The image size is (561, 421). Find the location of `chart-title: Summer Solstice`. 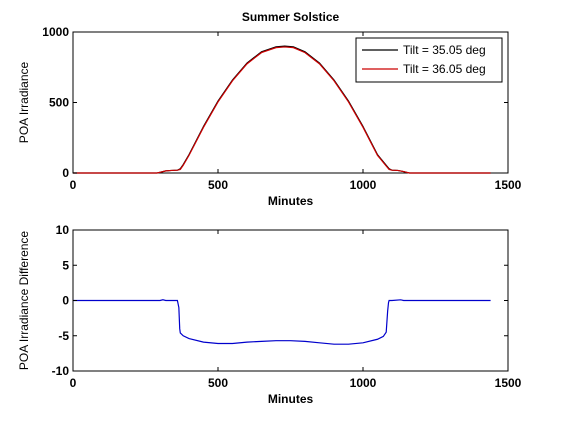

chart-title: Summer Solstice is located at coordinates (291, 17).